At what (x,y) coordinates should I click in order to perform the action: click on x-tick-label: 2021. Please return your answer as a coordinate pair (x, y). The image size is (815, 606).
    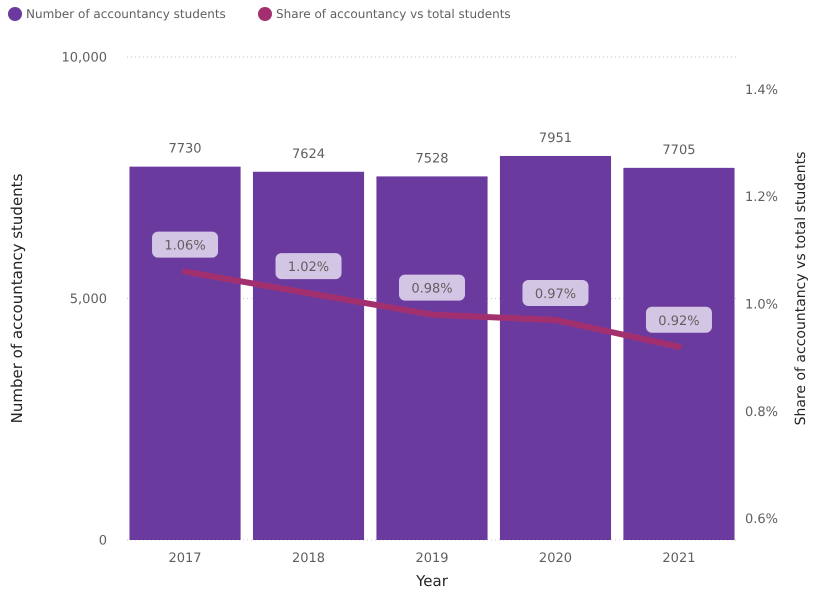
    Looking at the image, I should click on (679, 558).